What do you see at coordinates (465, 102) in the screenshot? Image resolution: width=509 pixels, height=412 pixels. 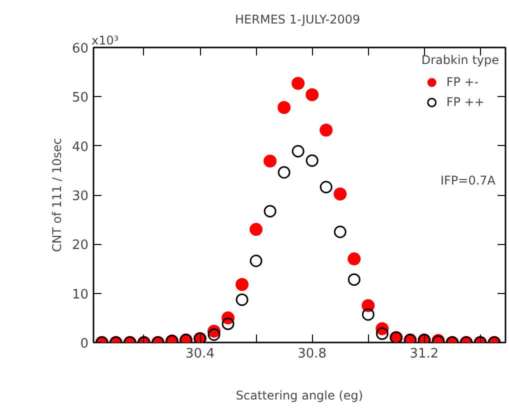 I see `legend-label: FP ++` at bounding box center [465, 102].